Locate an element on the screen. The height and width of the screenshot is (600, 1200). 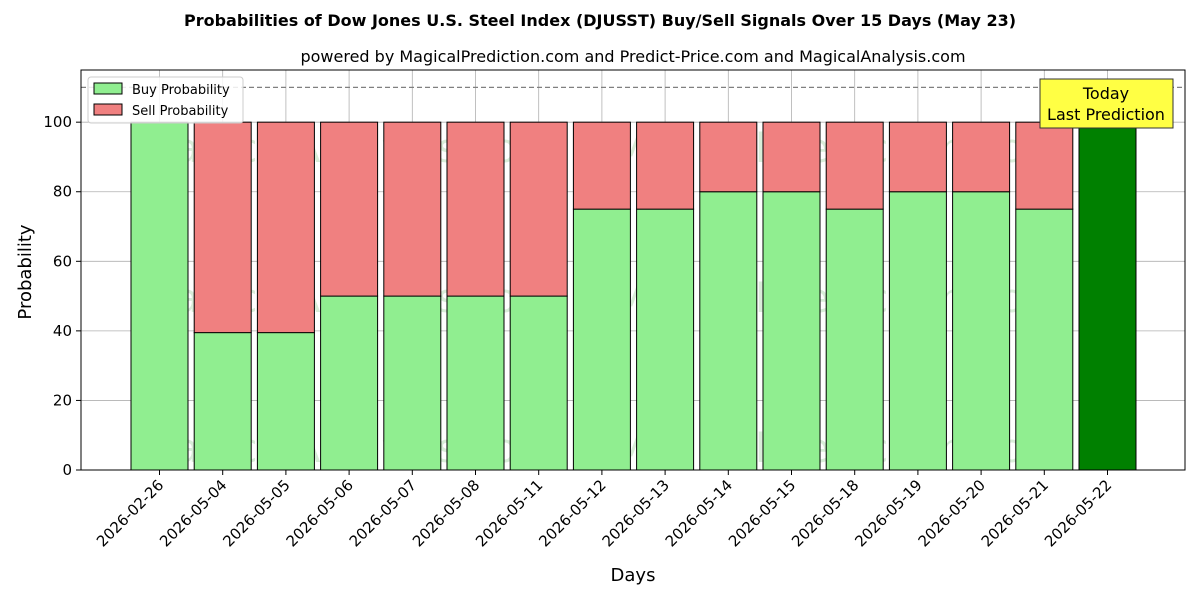
legend-box is located at coordinates (165, 100).